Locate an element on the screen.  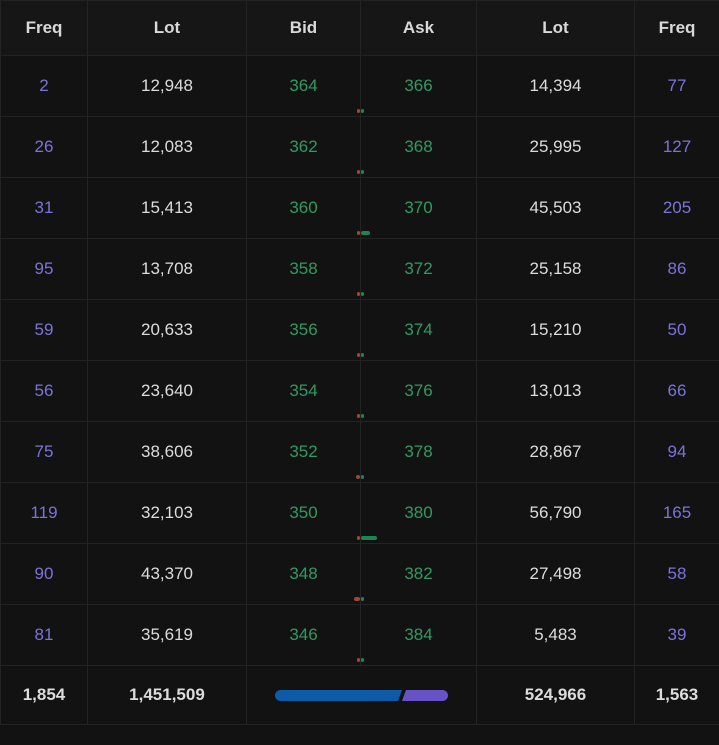
bid-lot-cell: 20,633 is located at coordinates (167, 330).